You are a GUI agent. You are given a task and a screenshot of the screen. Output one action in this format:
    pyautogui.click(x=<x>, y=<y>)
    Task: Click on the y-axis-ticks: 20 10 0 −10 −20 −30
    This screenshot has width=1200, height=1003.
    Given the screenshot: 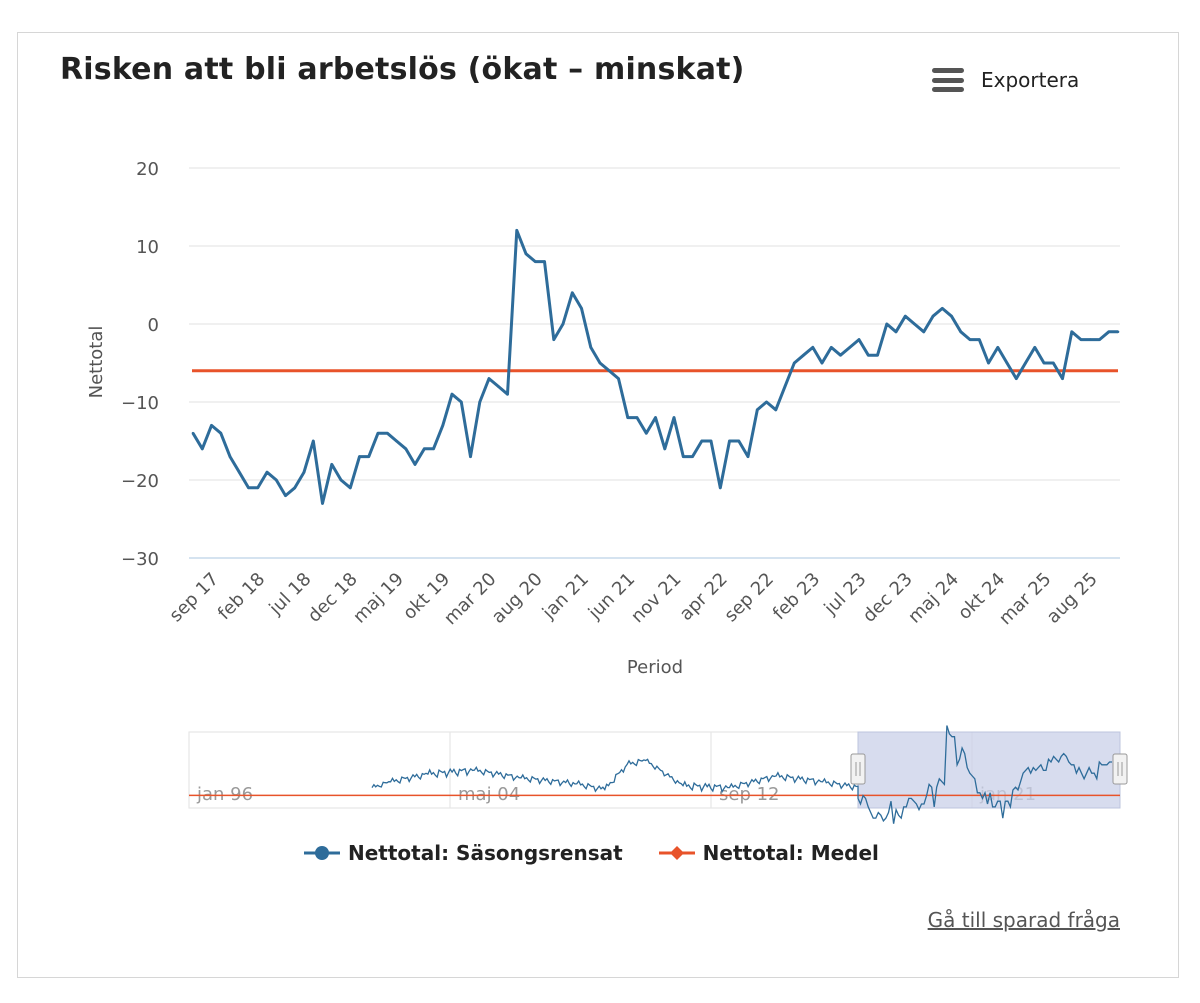 What is the action you would take?
    pyautogui.click(x=140, y=364)
    